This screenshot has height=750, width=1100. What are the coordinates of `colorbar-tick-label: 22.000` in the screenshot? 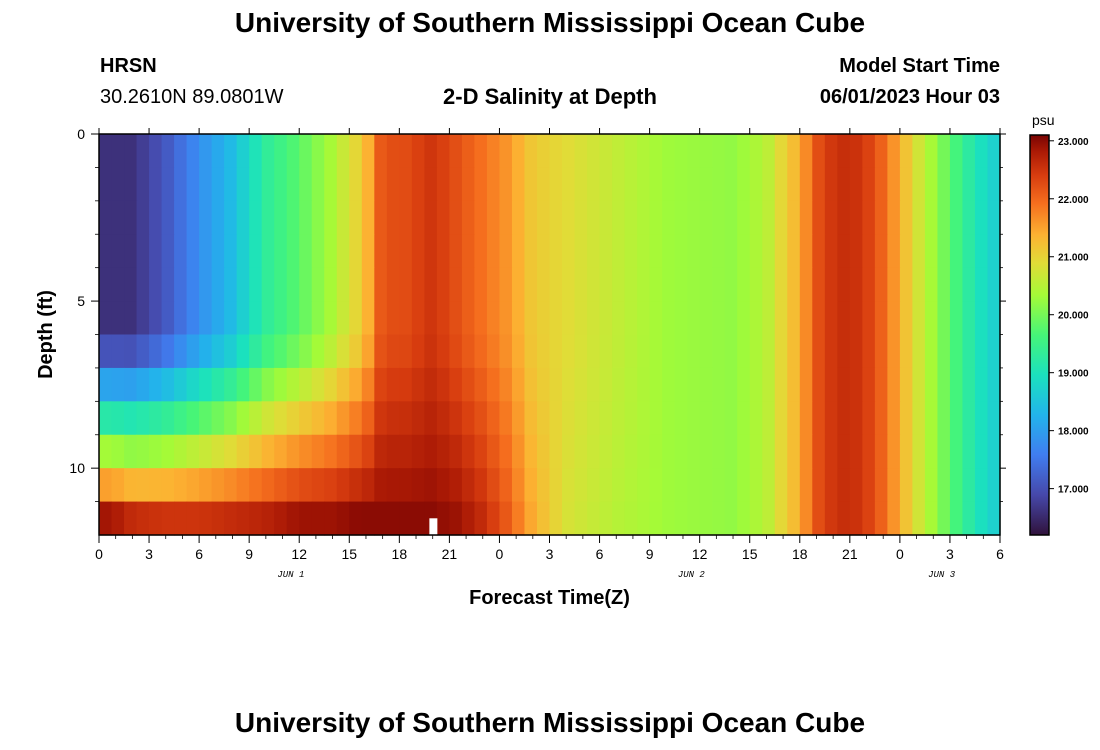 It's located at (1073, 200).